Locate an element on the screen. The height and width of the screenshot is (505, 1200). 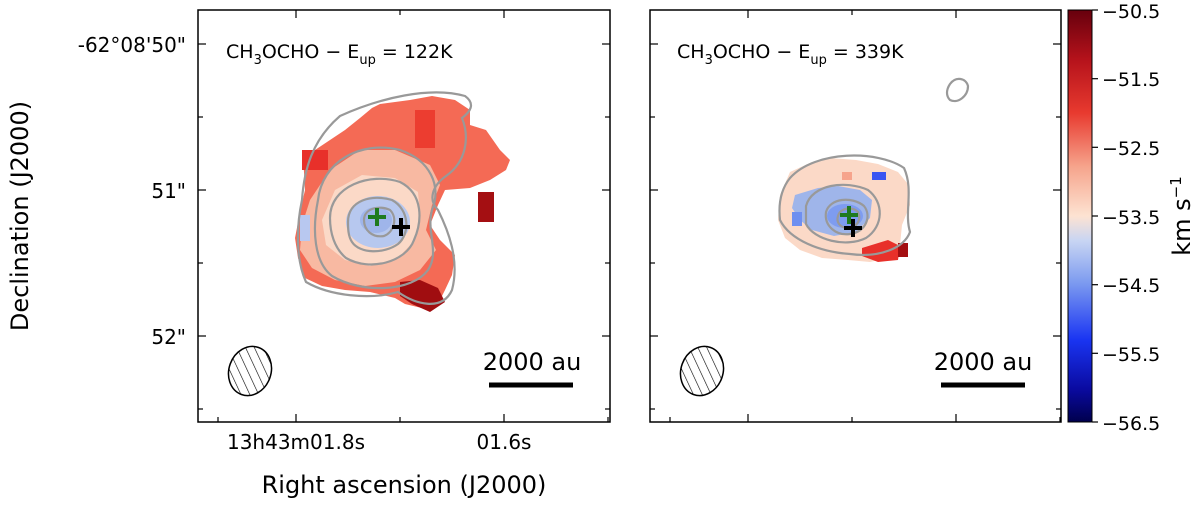
right-blue-strong is located at coordinates (879, 176).